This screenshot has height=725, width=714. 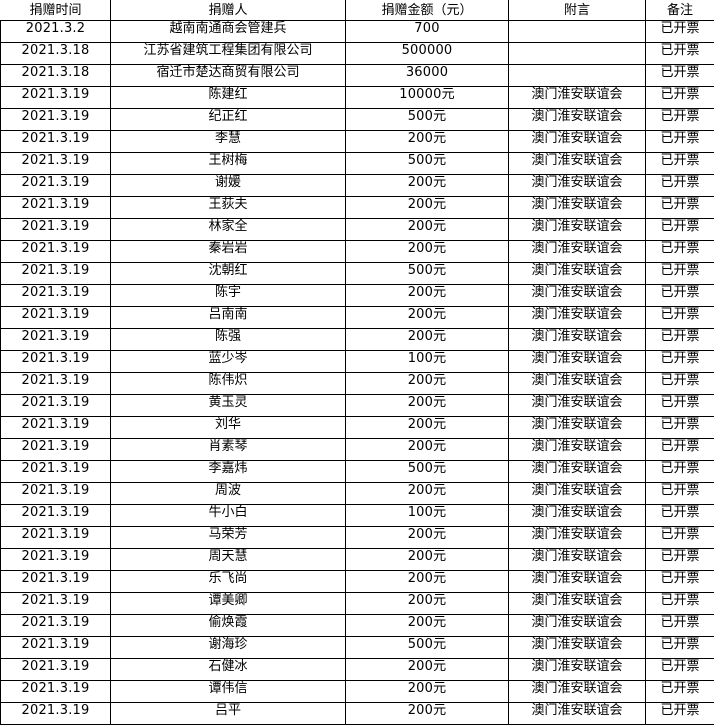 I want to click on cell-donor: 乐飞尚, so click(x=228, y=582).